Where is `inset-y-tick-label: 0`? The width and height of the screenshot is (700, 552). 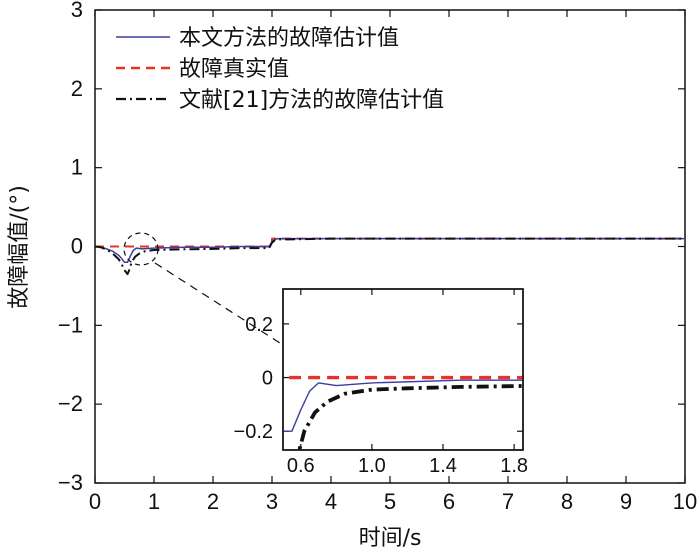
inset-y-tick-label: 0 is located at coordinates (267, 379).